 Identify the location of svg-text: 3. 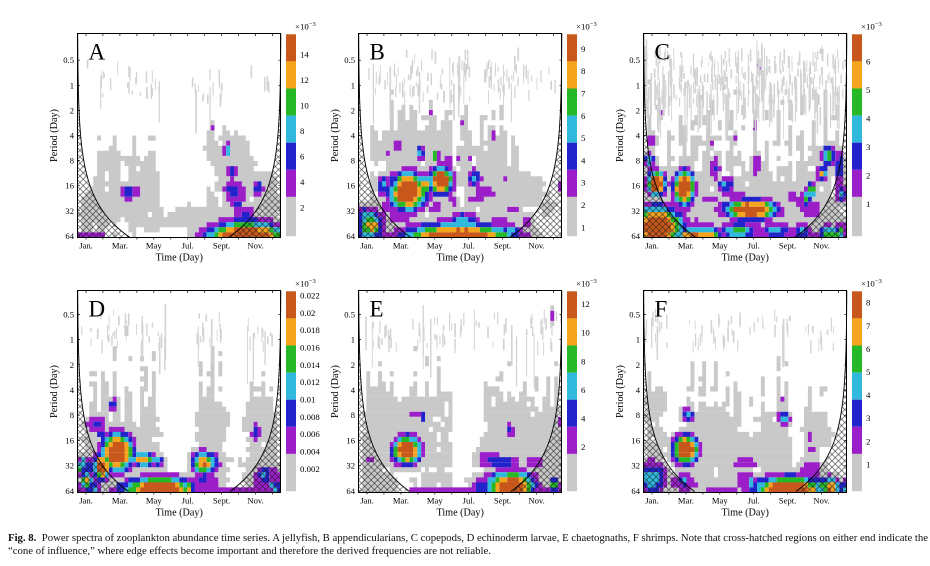
(868, 418).